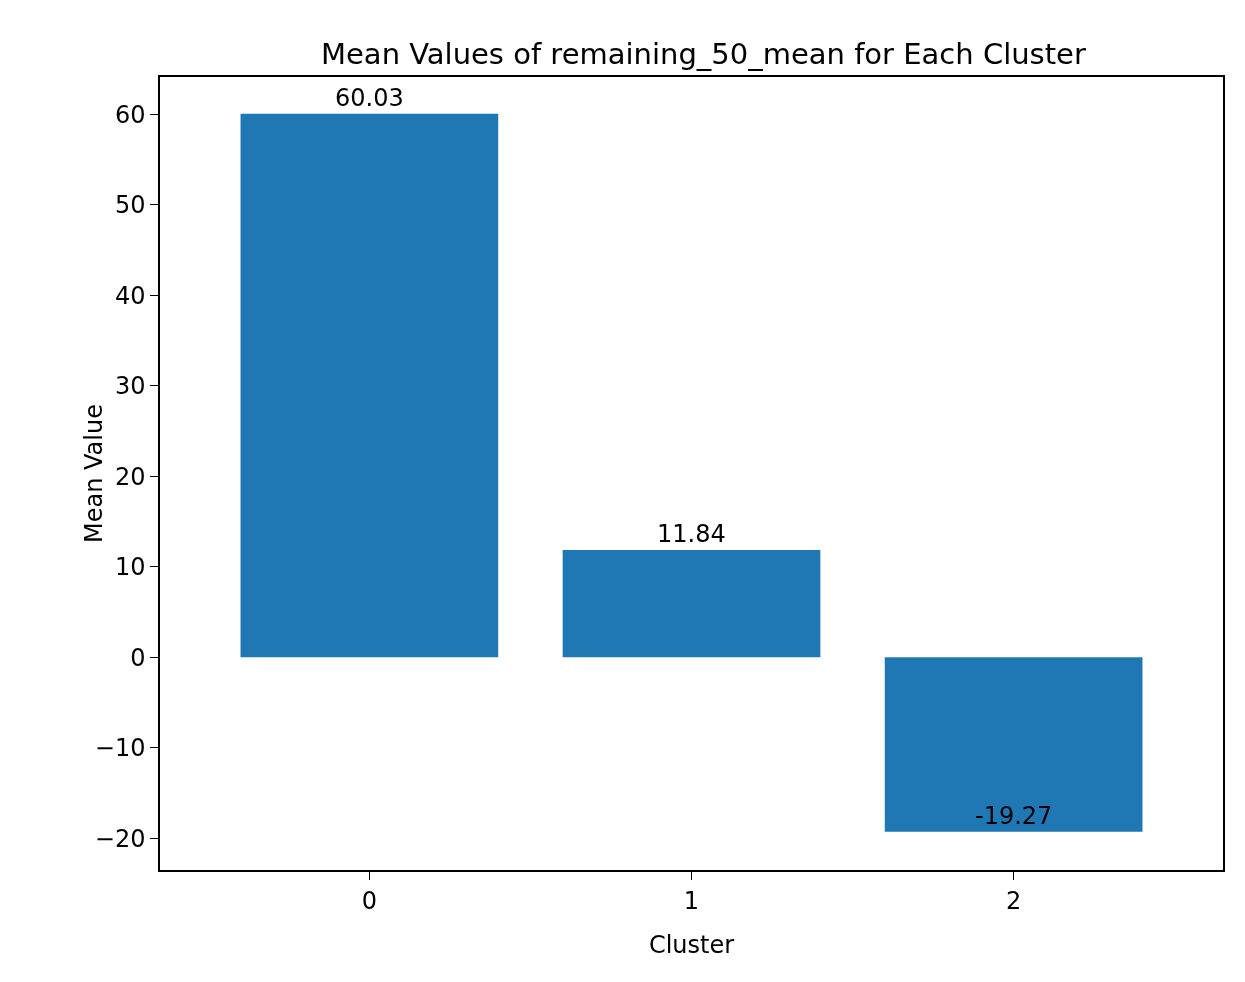 The height and width of the screenshot is (982, 1245). I want to click on y-tick-label: 50, so click(130, 205).